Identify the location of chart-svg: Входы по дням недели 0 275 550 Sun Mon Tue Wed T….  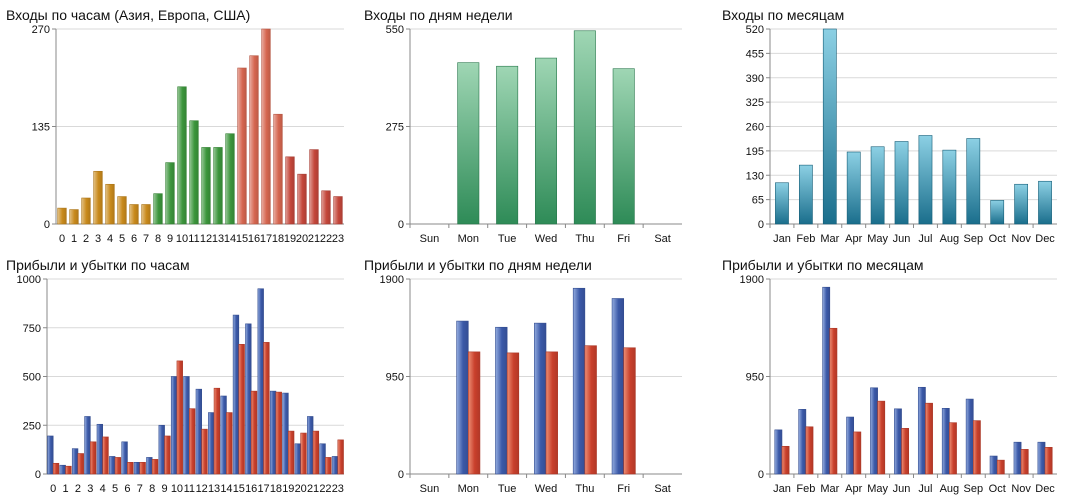
(523, 126).